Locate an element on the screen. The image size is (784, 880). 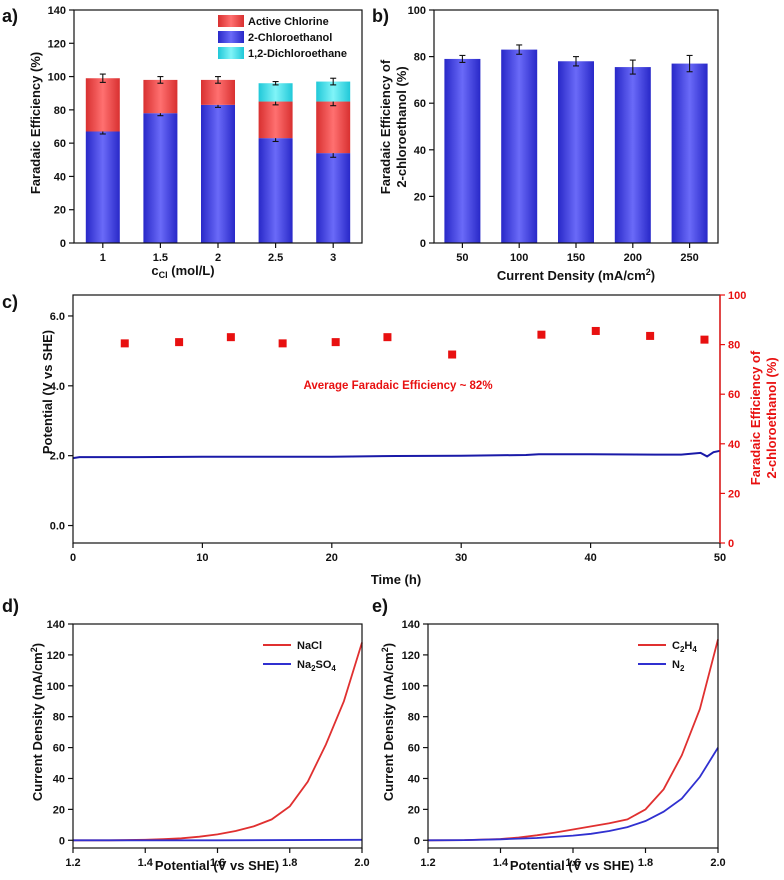
panel-d-xtick-label-0: 1.2 is located at coordinates (72, 863).